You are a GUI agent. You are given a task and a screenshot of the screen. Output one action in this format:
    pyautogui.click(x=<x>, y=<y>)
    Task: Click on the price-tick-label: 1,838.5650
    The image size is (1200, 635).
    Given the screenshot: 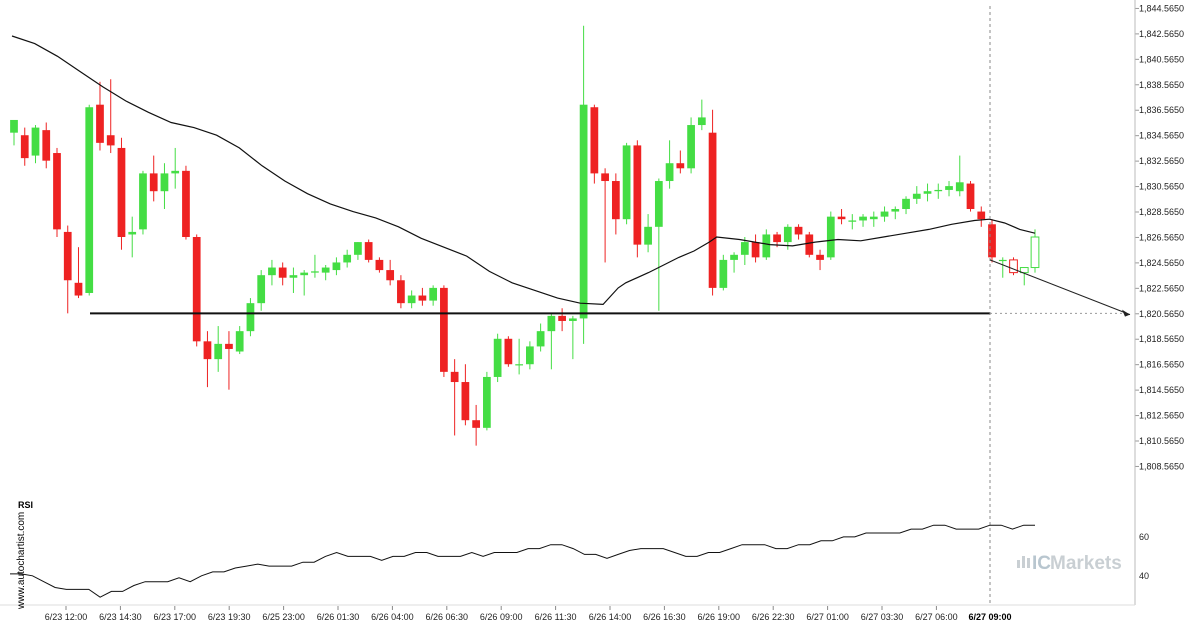 What is the action you would take?
    pyautogui.click(x=1161, y=85)
    